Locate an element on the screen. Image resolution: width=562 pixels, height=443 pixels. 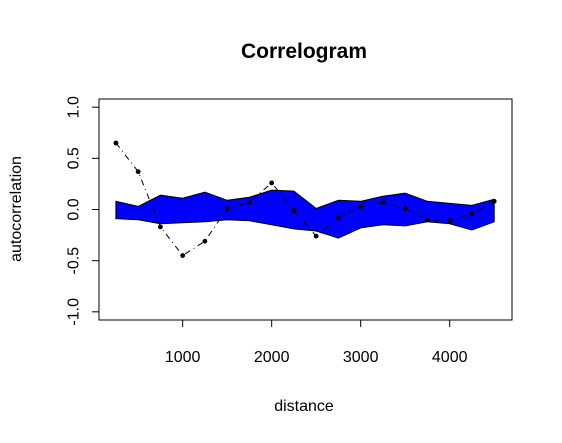
envelope-layer is located at coordinates (305, 214).